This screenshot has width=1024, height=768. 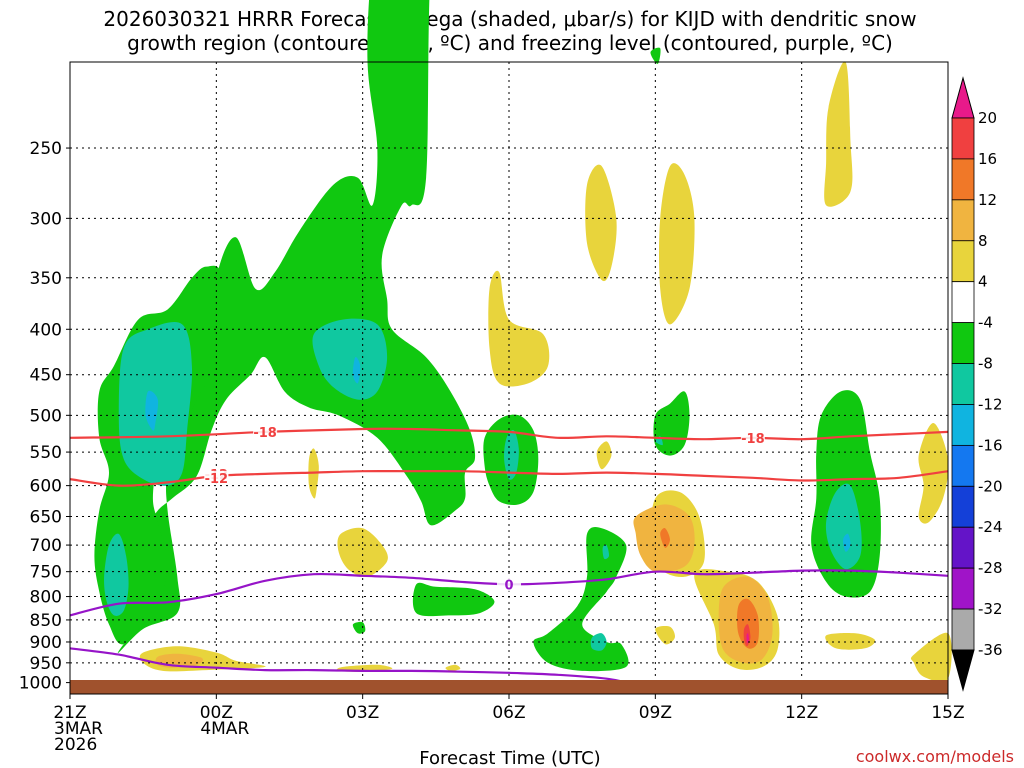 I want to click on ground-surface, so click(x=509, y=687).